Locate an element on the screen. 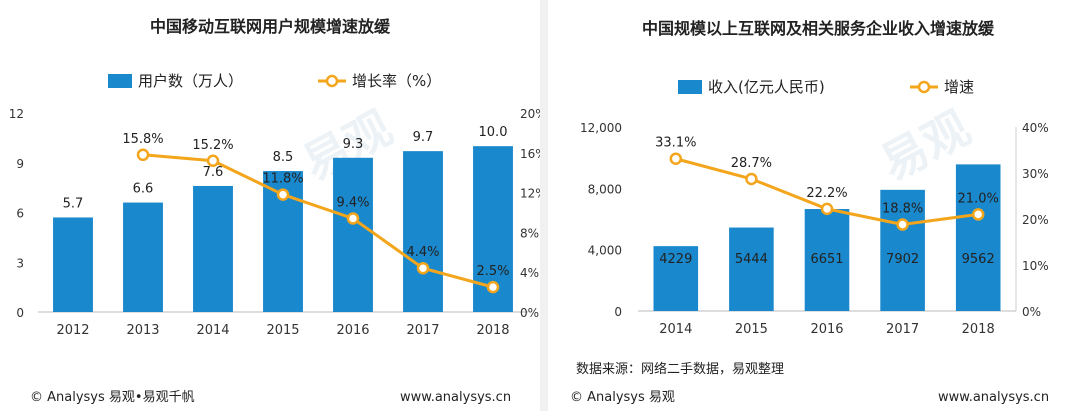 Image resolution: width=1080 pixels, height=411 pixels. y-right-tick-label: 4% is located at coordinates (529, 273).